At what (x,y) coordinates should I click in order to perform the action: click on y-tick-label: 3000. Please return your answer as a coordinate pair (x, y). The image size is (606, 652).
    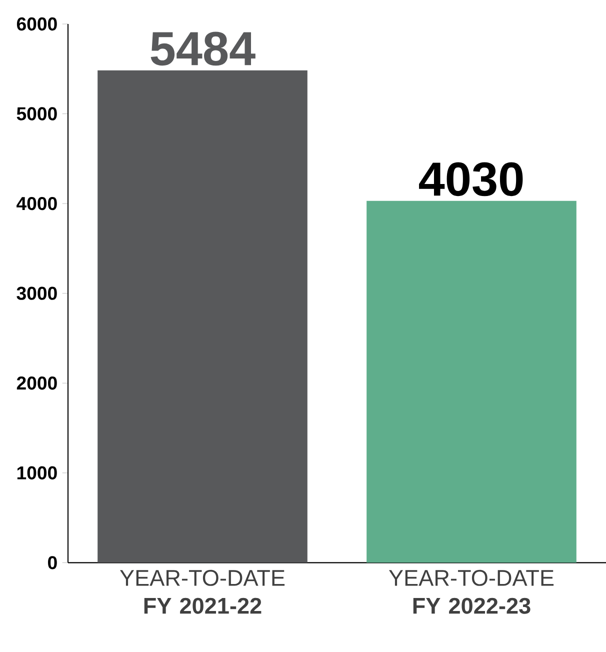
    Looking at the image, I should click on (36, 293).